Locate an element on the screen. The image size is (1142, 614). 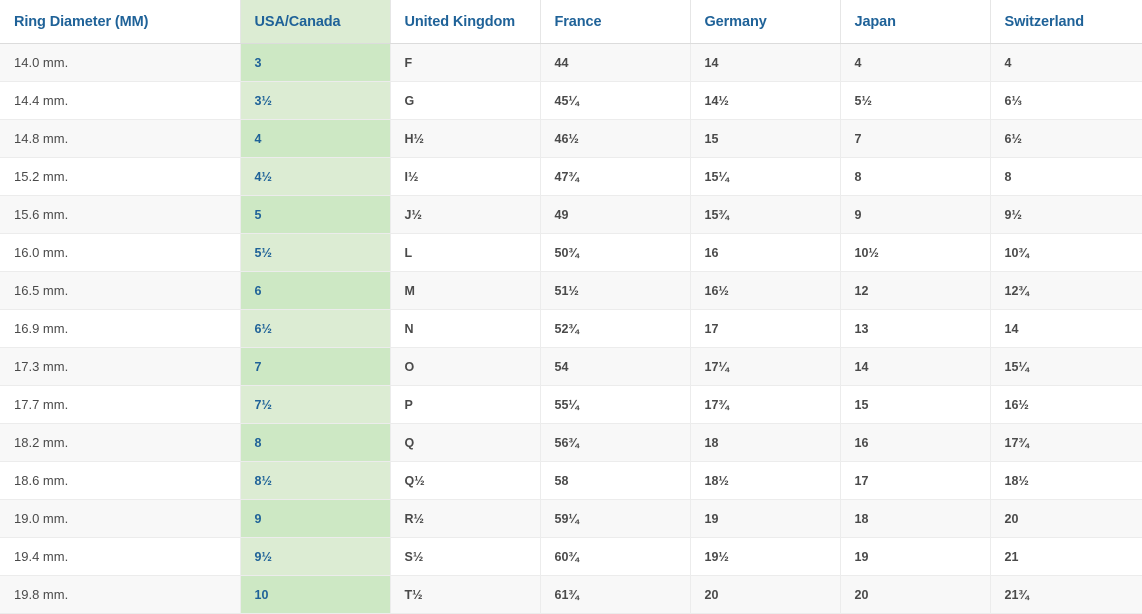
cell-size-value: 4½ is located at coordinates (315, 176).